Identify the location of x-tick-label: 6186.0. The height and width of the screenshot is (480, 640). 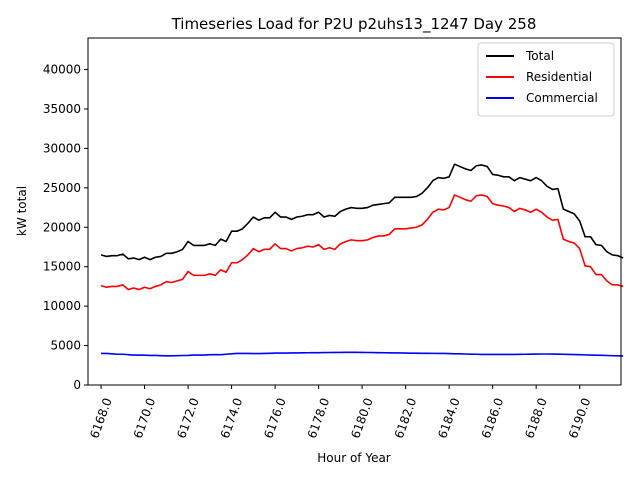
(493, 418).